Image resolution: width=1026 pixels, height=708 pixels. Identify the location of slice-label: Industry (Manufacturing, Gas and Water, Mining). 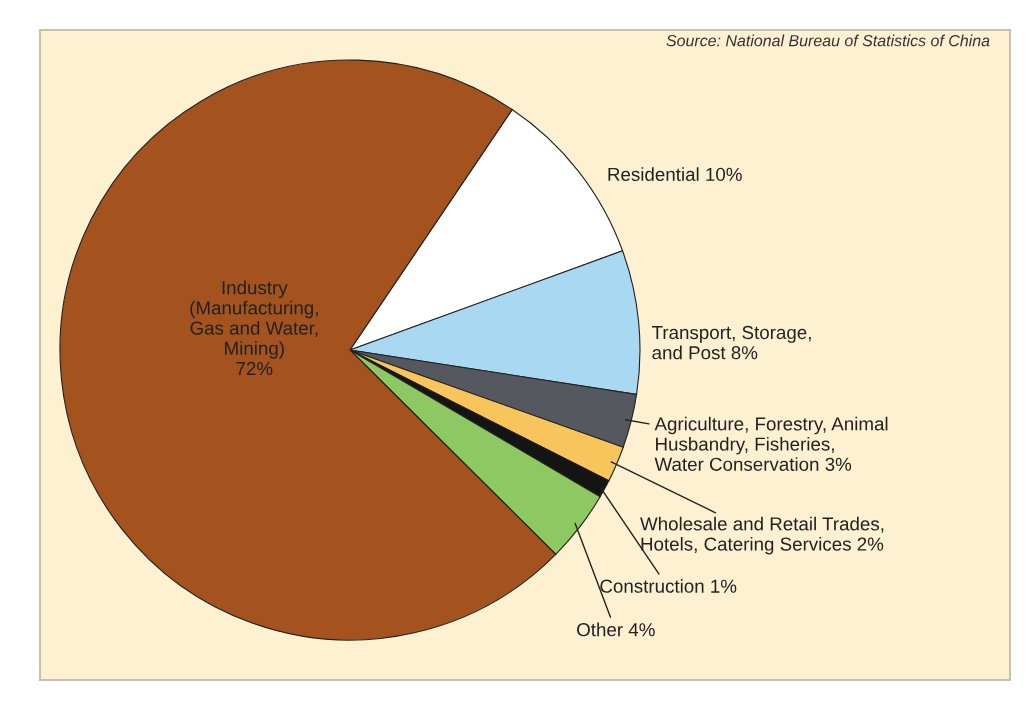
(254, 319).